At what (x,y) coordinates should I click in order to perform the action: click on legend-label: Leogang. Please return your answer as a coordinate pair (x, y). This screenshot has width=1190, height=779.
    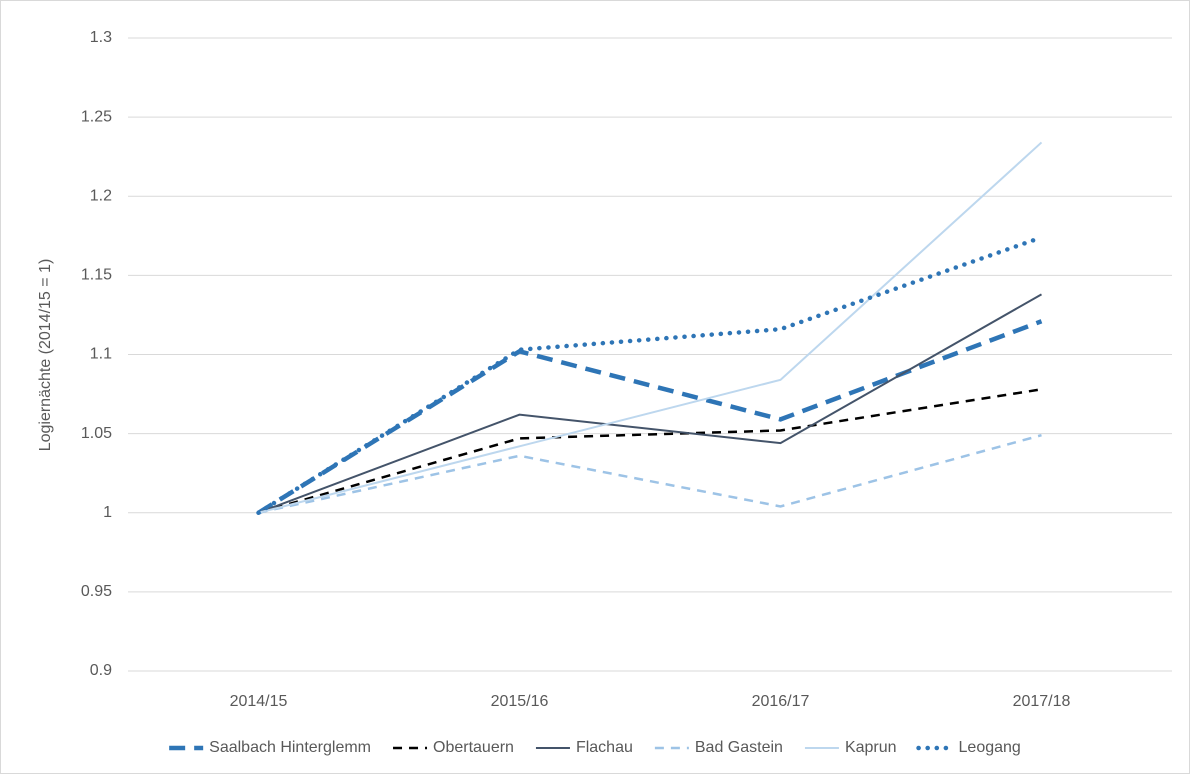
    Looking at the image, I should click on (990, 747).